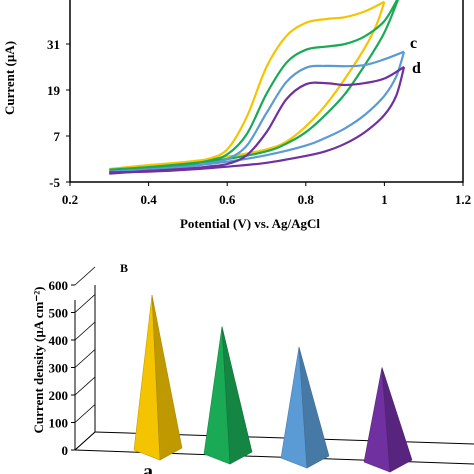  I want to click on cv-curve-d-forward, so click(257, 120).